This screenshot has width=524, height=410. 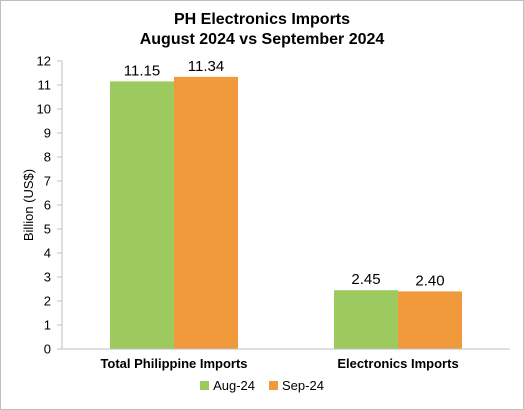 What do you see at coordinates (28, 205) in the screenshot?
I see `y-axis-title: Billion (US$)` at bounding box center [28, 205].